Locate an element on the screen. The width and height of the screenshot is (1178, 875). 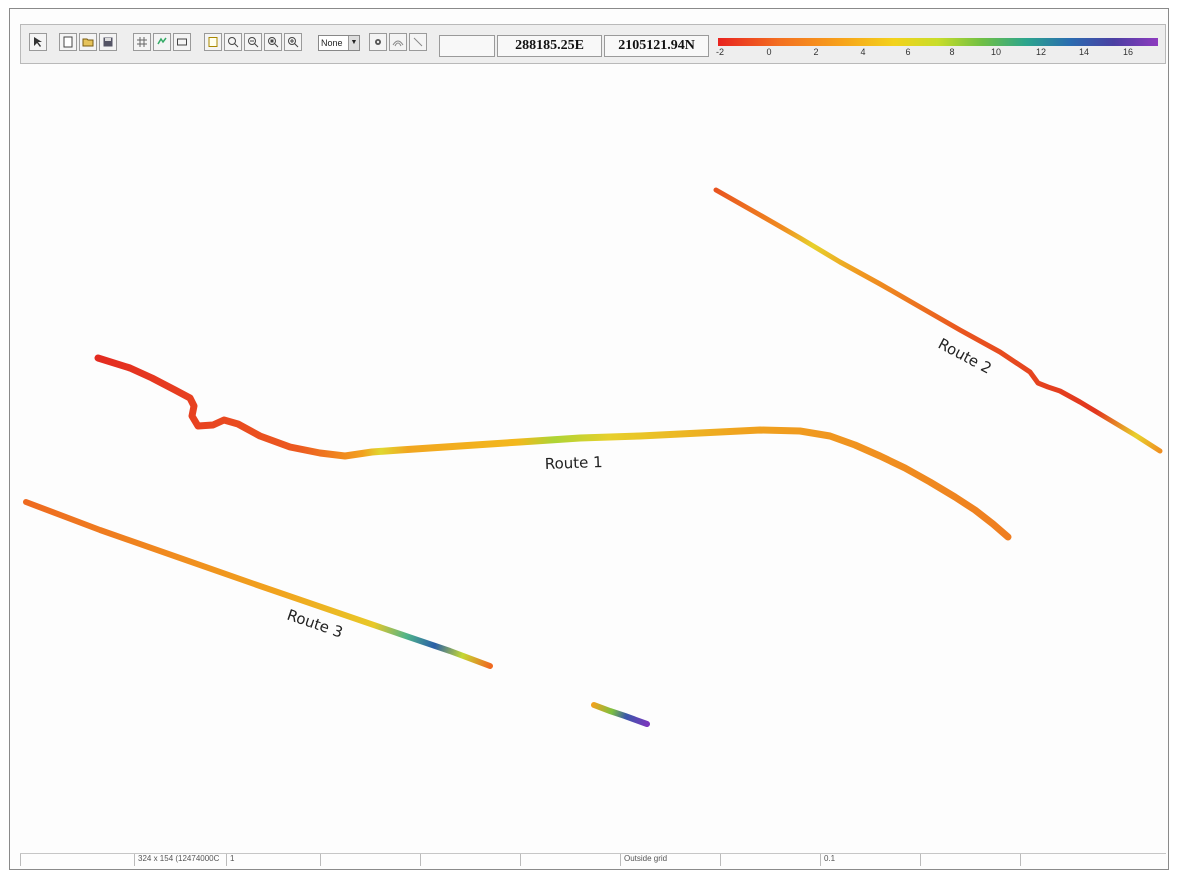
status-grid-size: 324 x 154 (12474000C is located at coordinates (180, 860).